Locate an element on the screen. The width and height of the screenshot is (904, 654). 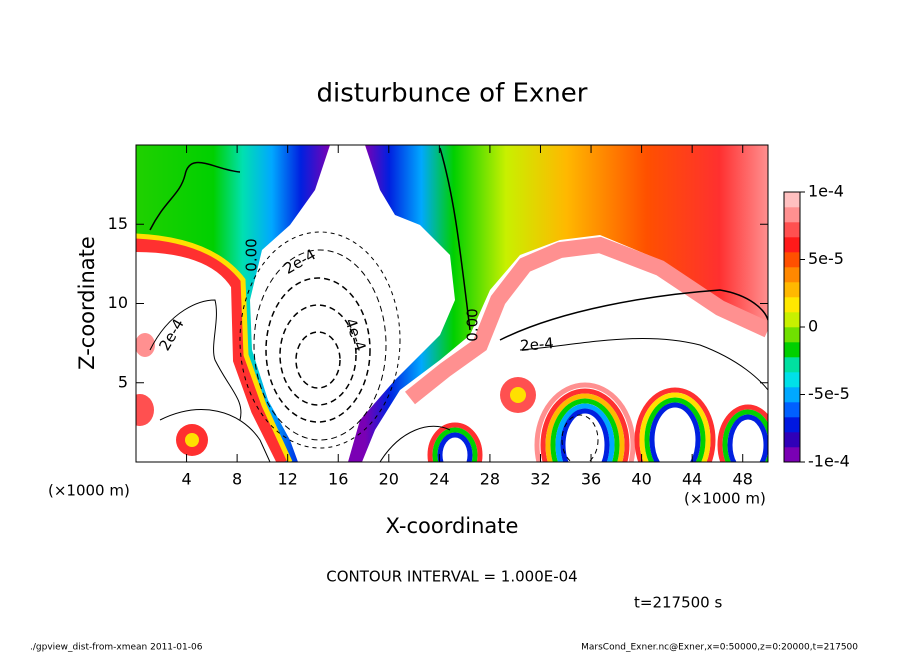
colorbar-tick-label: -5e-5 is located at coordinates (829, 393).